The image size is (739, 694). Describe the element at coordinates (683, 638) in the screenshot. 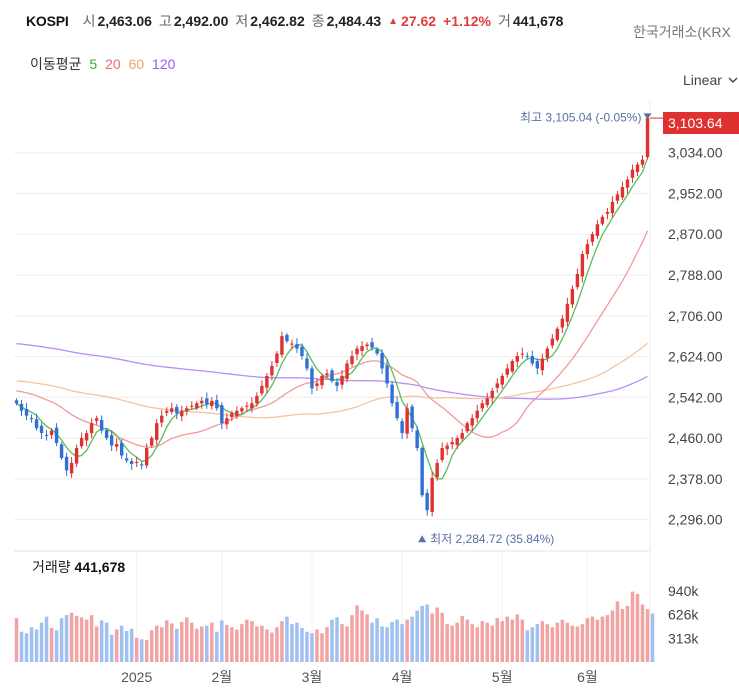

I see `volume-tick-label: 313k` at that location.